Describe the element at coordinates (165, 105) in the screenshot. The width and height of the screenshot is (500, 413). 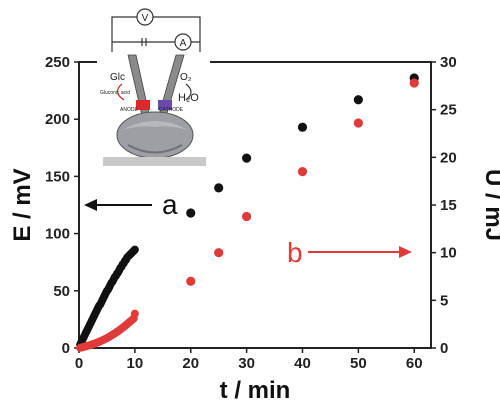
I see `cathode-tip` at that location.